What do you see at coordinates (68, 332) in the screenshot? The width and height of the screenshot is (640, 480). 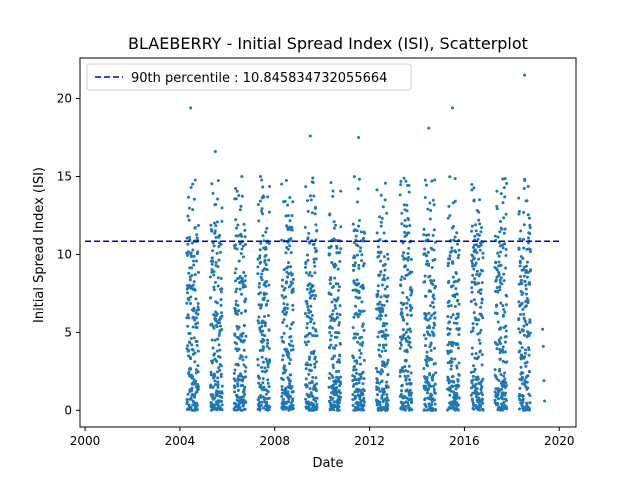 I see `y-tick-label: 5` at bounding box center [68, 332].